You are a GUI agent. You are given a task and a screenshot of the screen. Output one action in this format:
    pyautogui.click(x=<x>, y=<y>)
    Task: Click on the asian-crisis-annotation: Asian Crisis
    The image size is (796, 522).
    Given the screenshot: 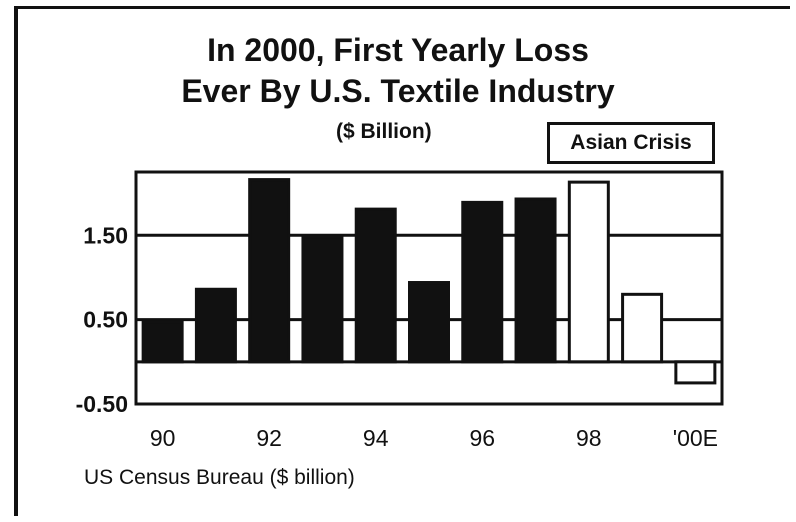 What is the action you would take?
    pyautogui.click(x=631, y=143)
    